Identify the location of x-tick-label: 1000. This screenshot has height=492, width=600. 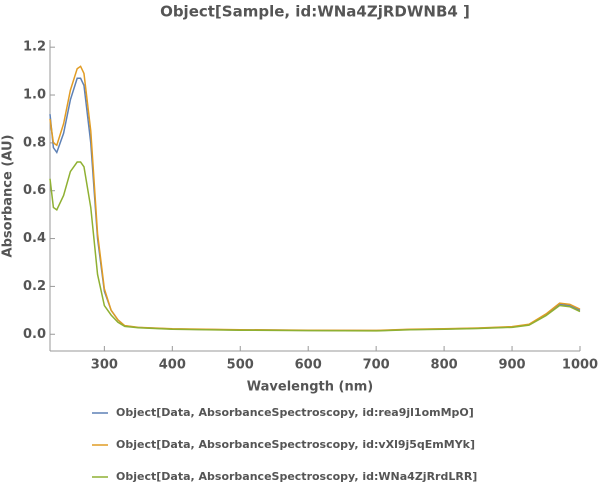
(580, 365).